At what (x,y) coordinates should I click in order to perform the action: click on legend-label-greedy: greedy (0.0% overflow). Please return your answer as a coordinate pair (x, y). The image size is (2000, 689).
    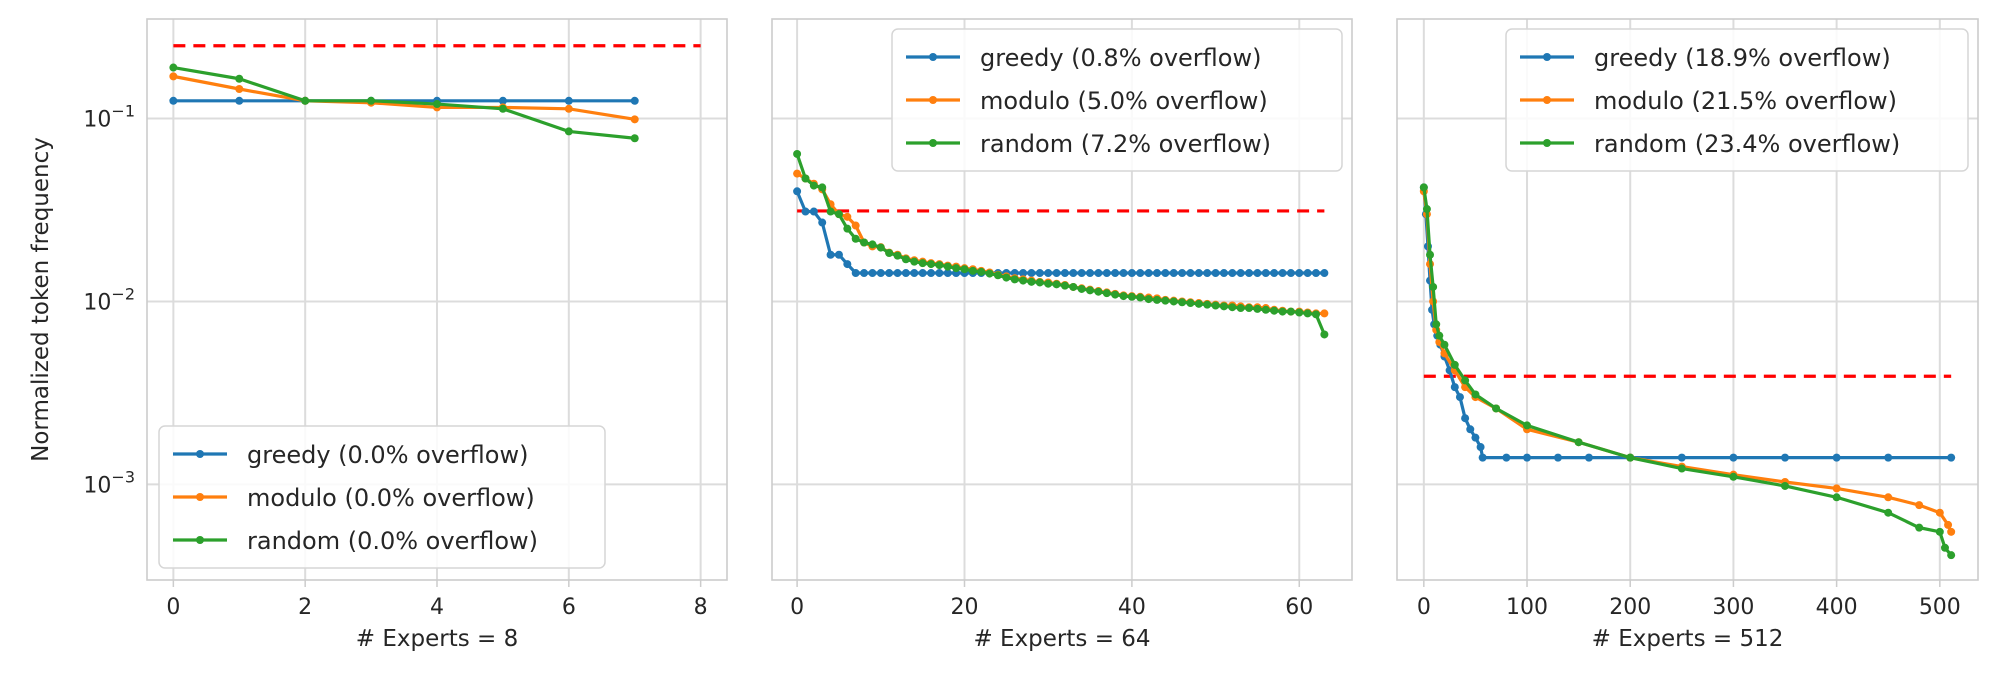
    Looking at the image, I should click on (387, 455).